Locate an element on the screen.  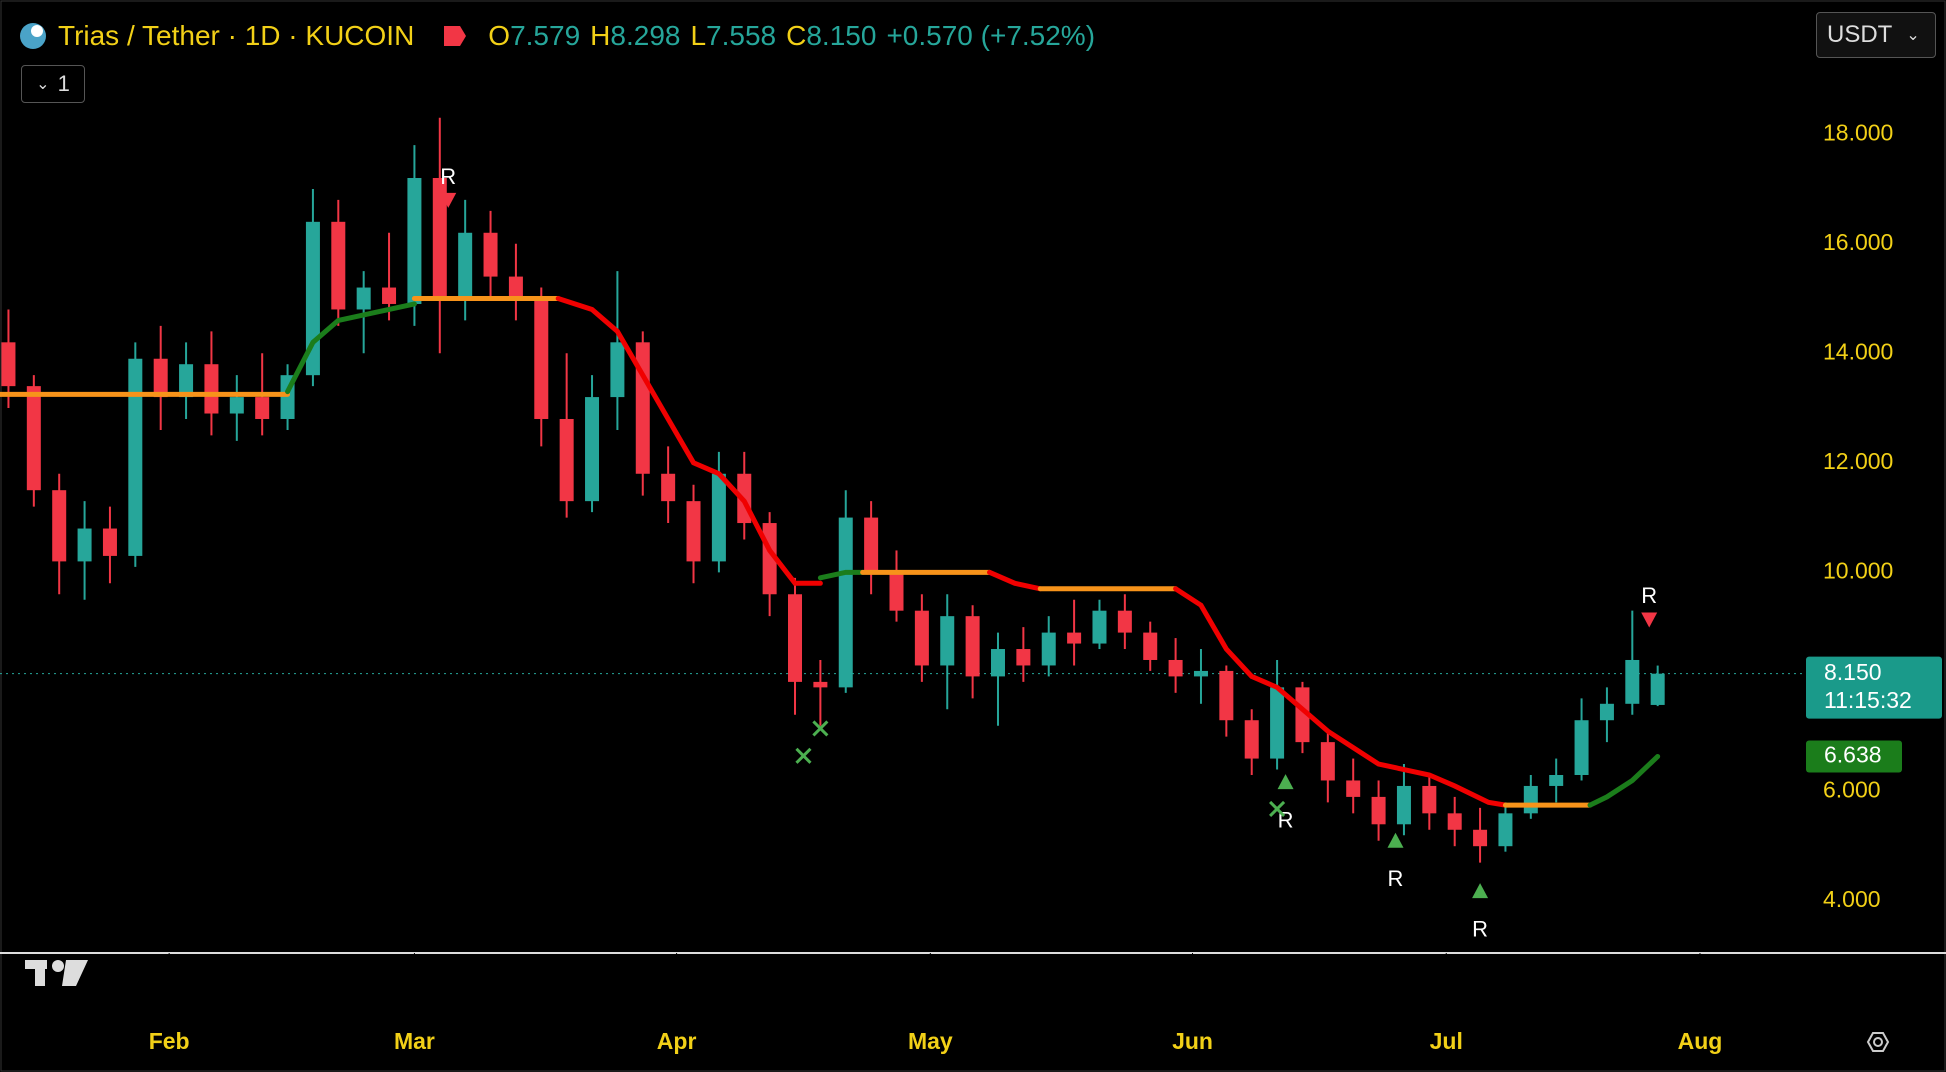
currency-select: USDT ⌄ is located at coordinates (1876, 35).